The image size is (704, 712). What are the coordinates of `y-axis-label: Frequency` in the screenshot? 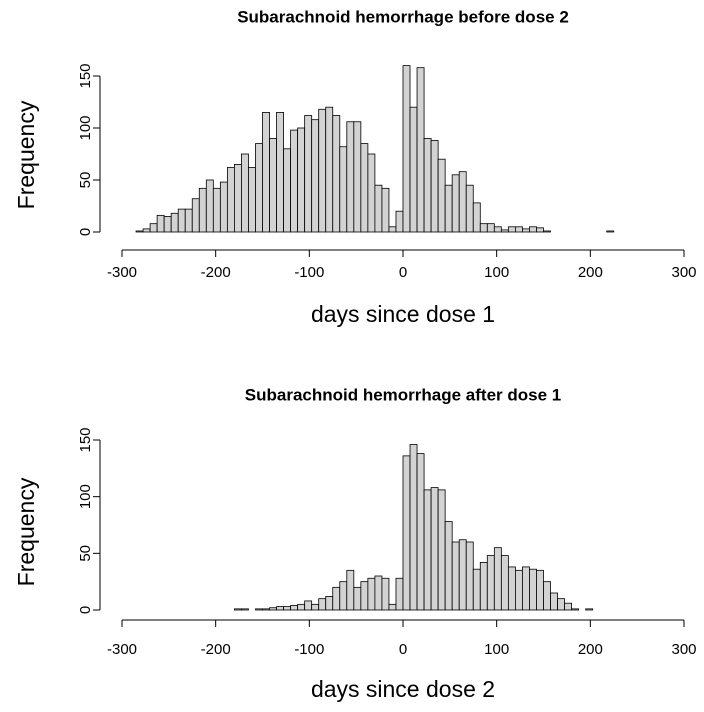 It's located at (26, 531).